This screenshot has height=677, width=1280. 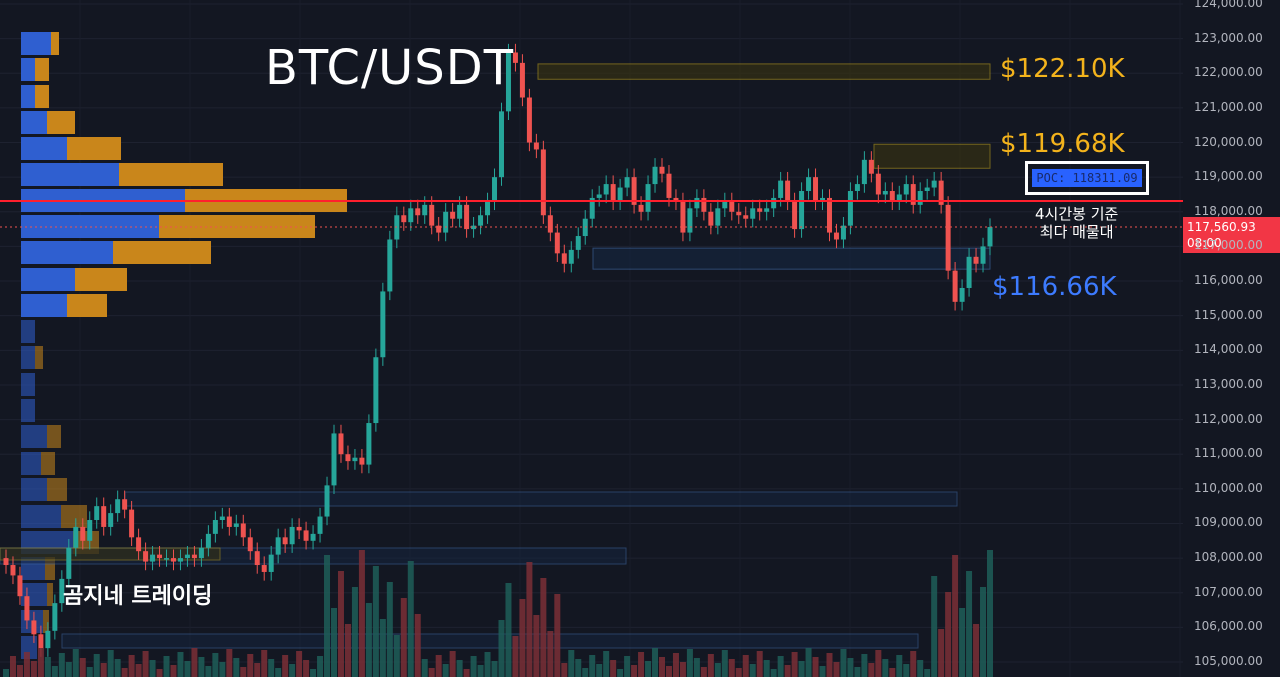 I want to click on price-tick-label: 115,000.00, so click(x=1228, y=314).